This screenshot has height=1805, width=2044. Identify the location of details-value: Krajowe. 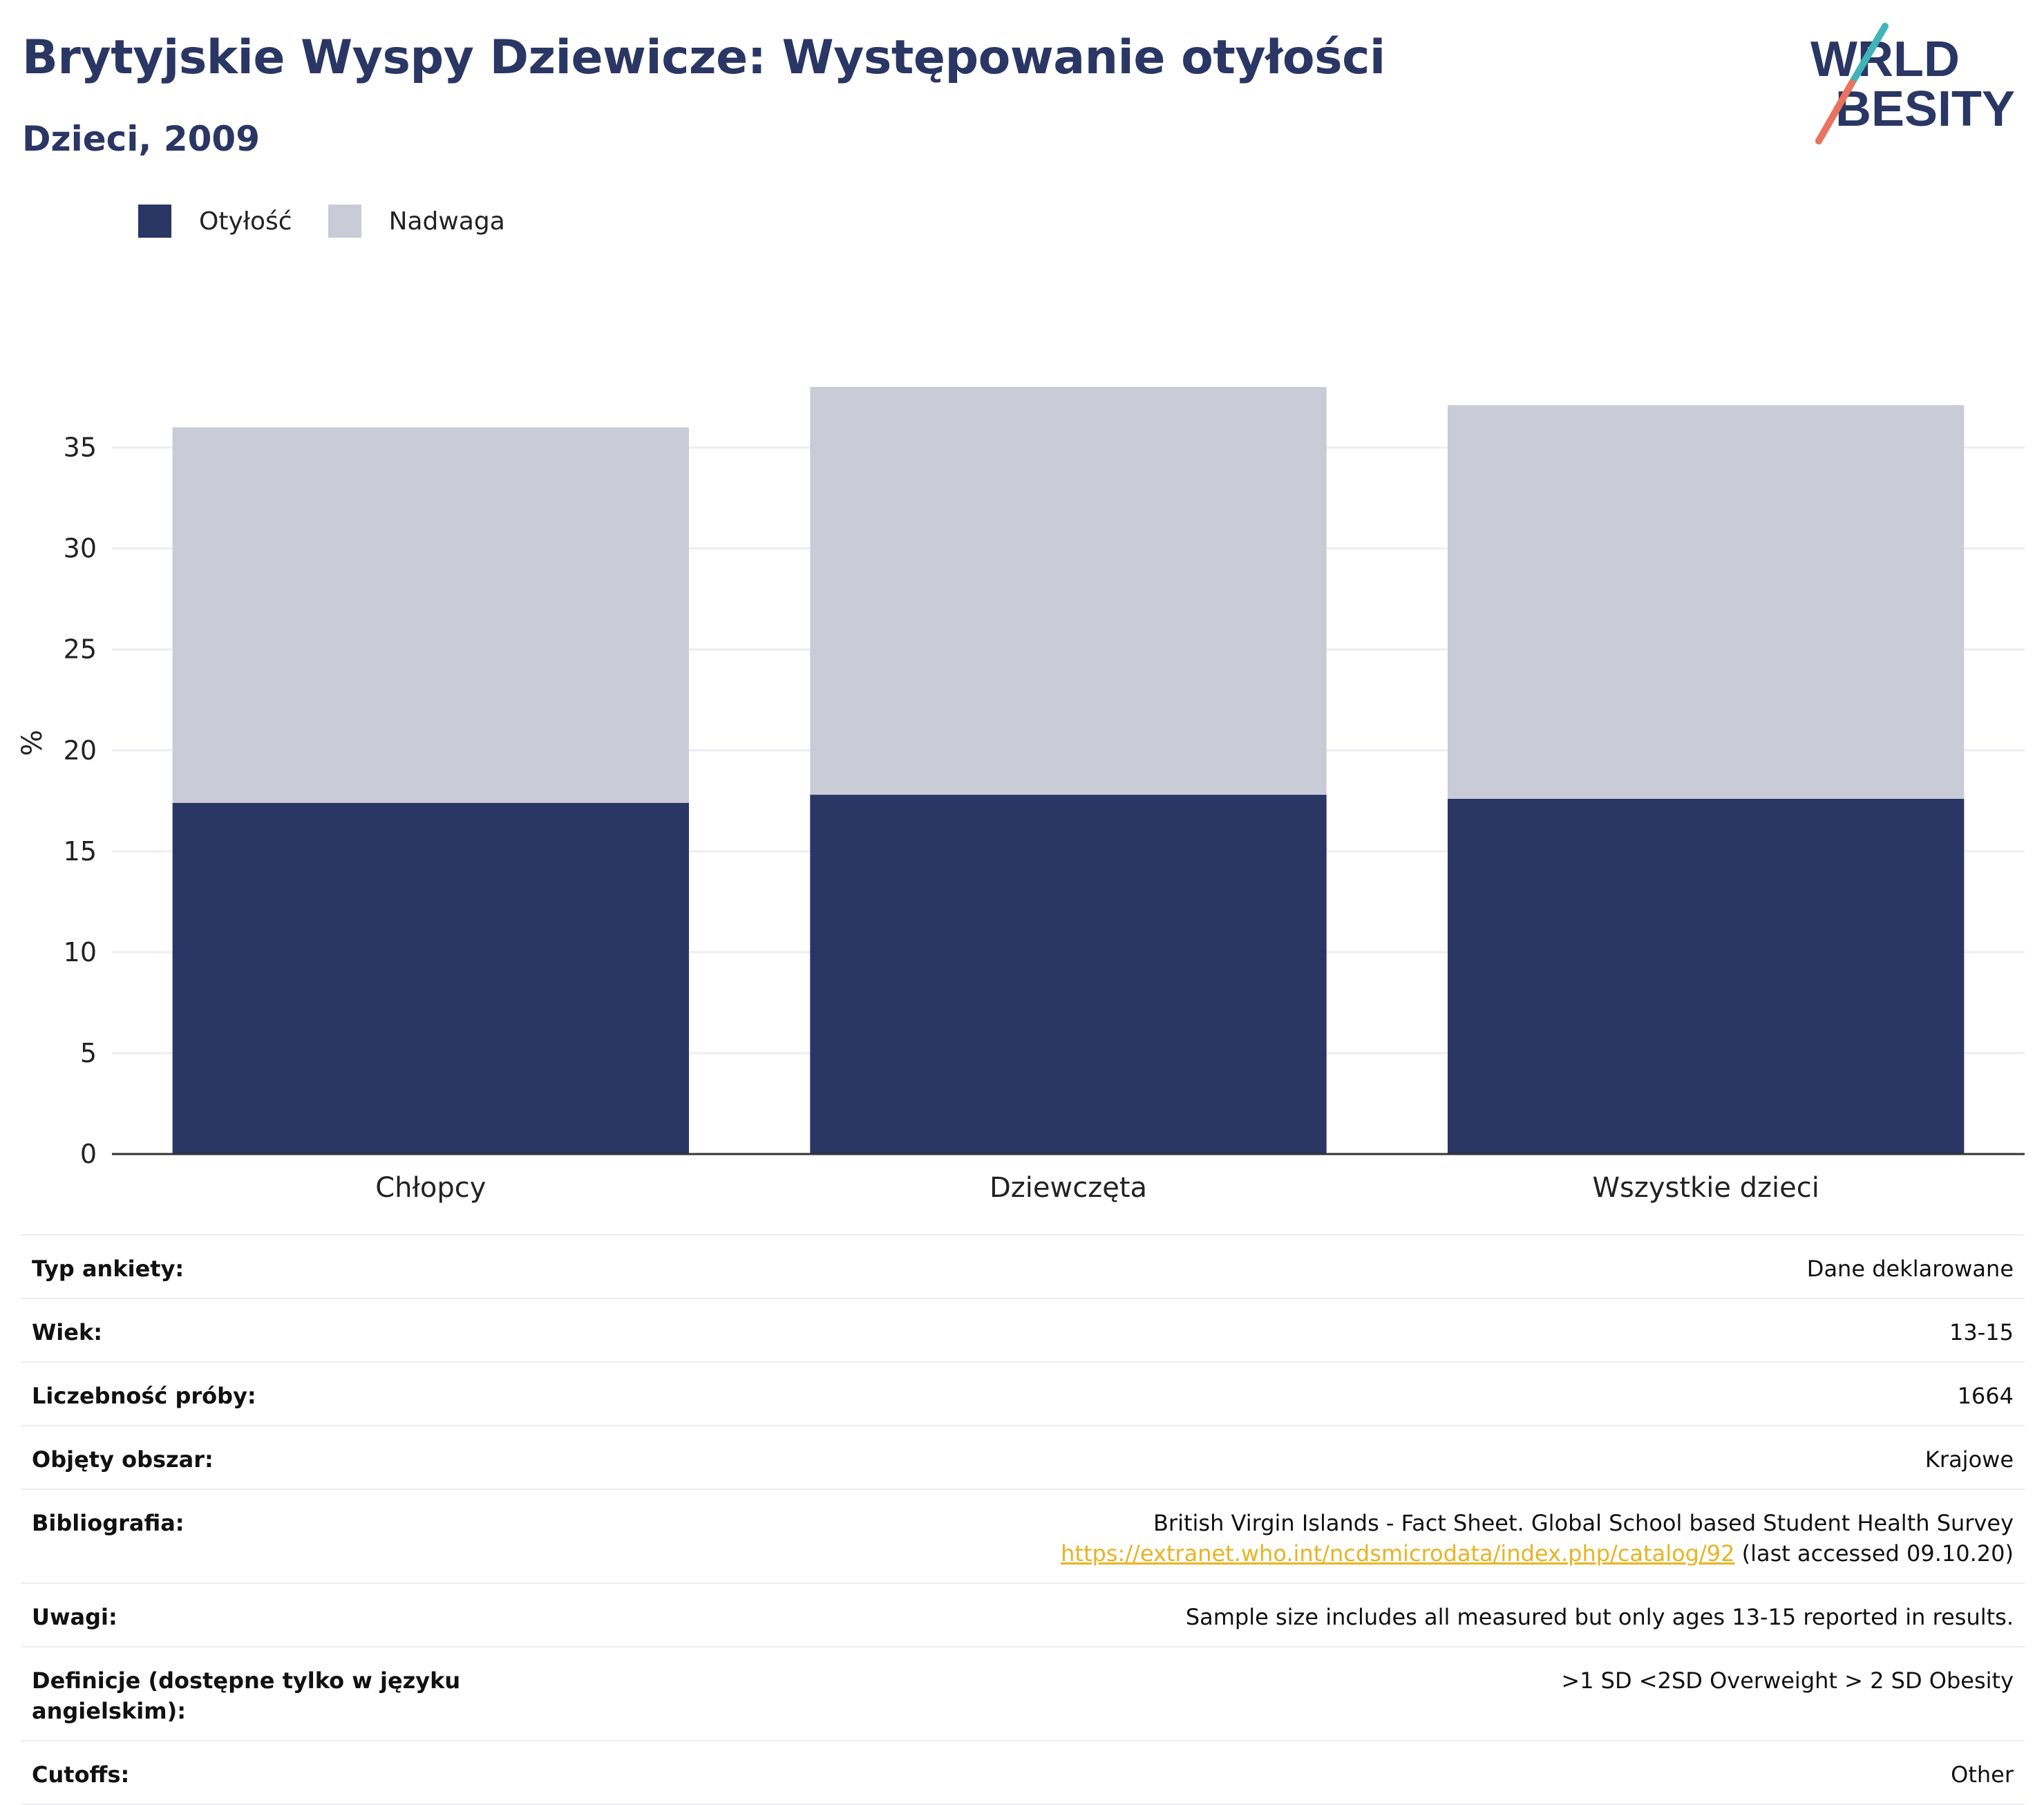
(1255, 1457).